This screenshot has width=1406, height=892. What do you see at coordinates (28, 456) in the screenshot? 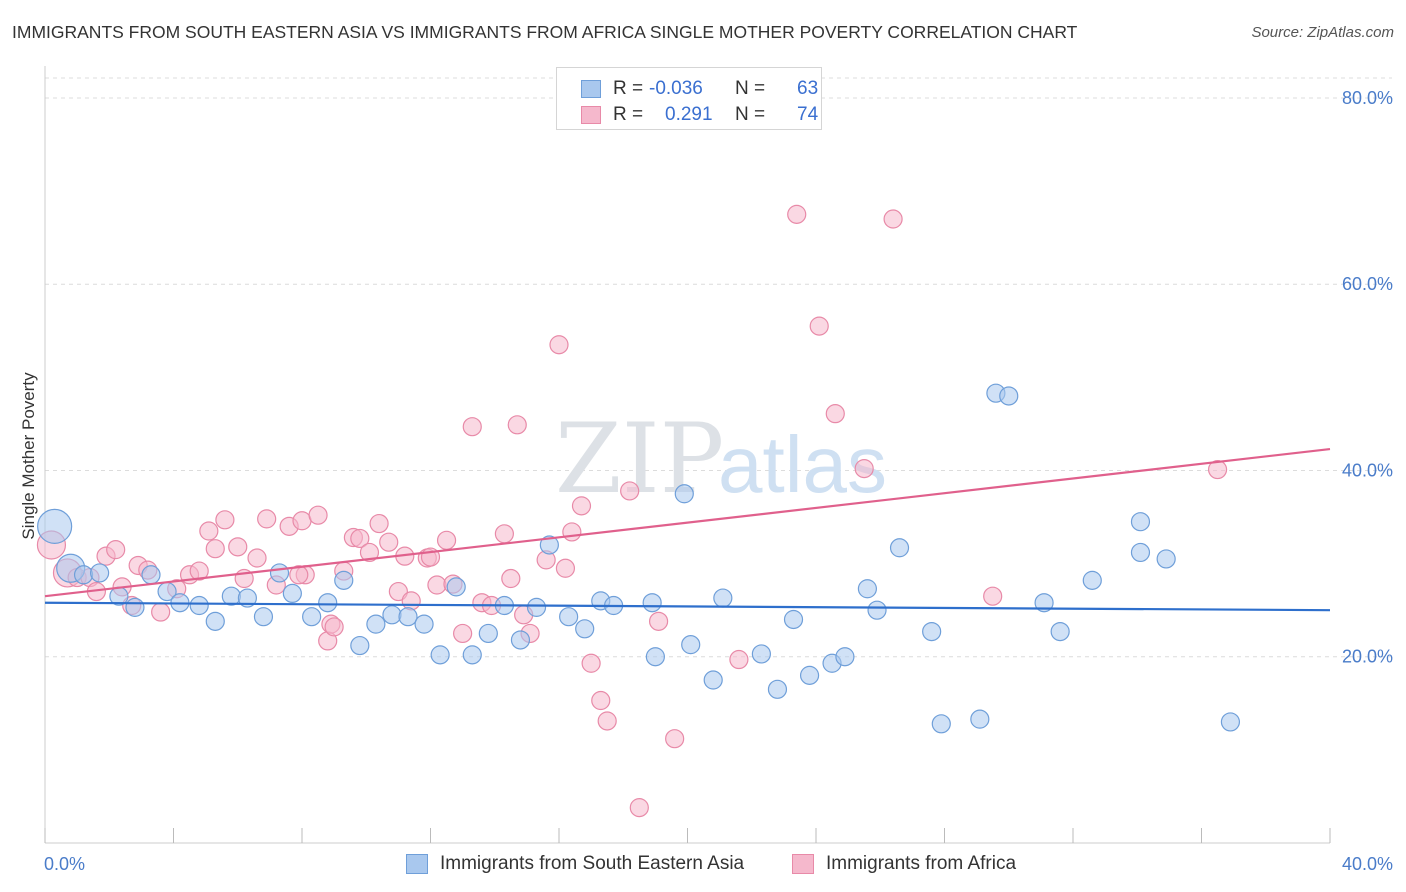
I see `y-axis-label: Single Mother Poverty` at bounding box center [28, 456].